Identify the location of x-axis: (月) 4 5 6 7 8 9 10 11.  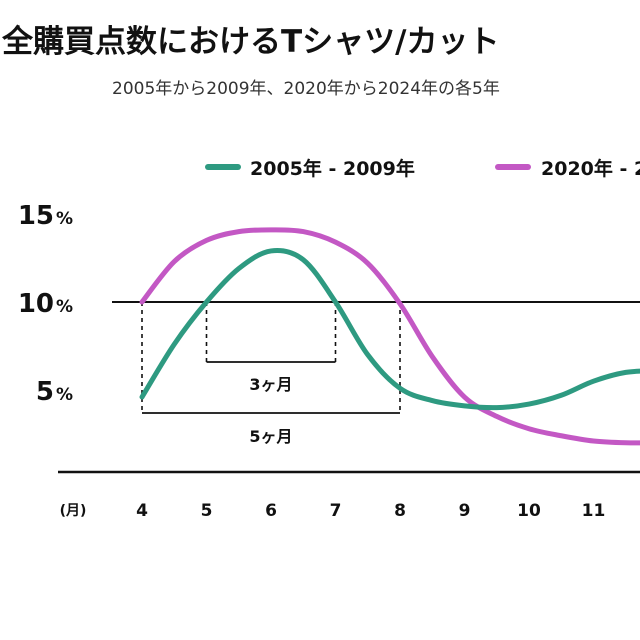
(349, 495).